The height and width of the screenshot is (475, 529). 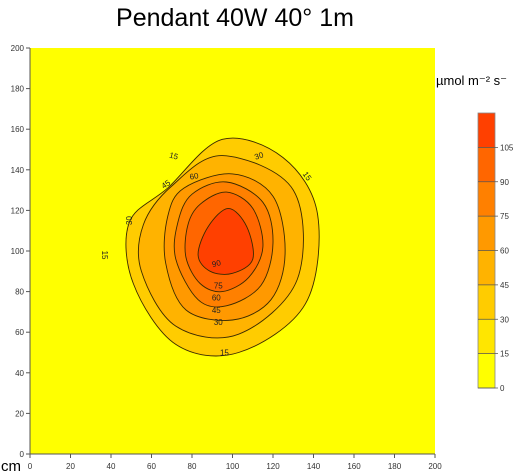 What do you see at coordinates (18, 48) in the screenshot?
I see `y-tick-label: 200` at bounding box center [18, 48].